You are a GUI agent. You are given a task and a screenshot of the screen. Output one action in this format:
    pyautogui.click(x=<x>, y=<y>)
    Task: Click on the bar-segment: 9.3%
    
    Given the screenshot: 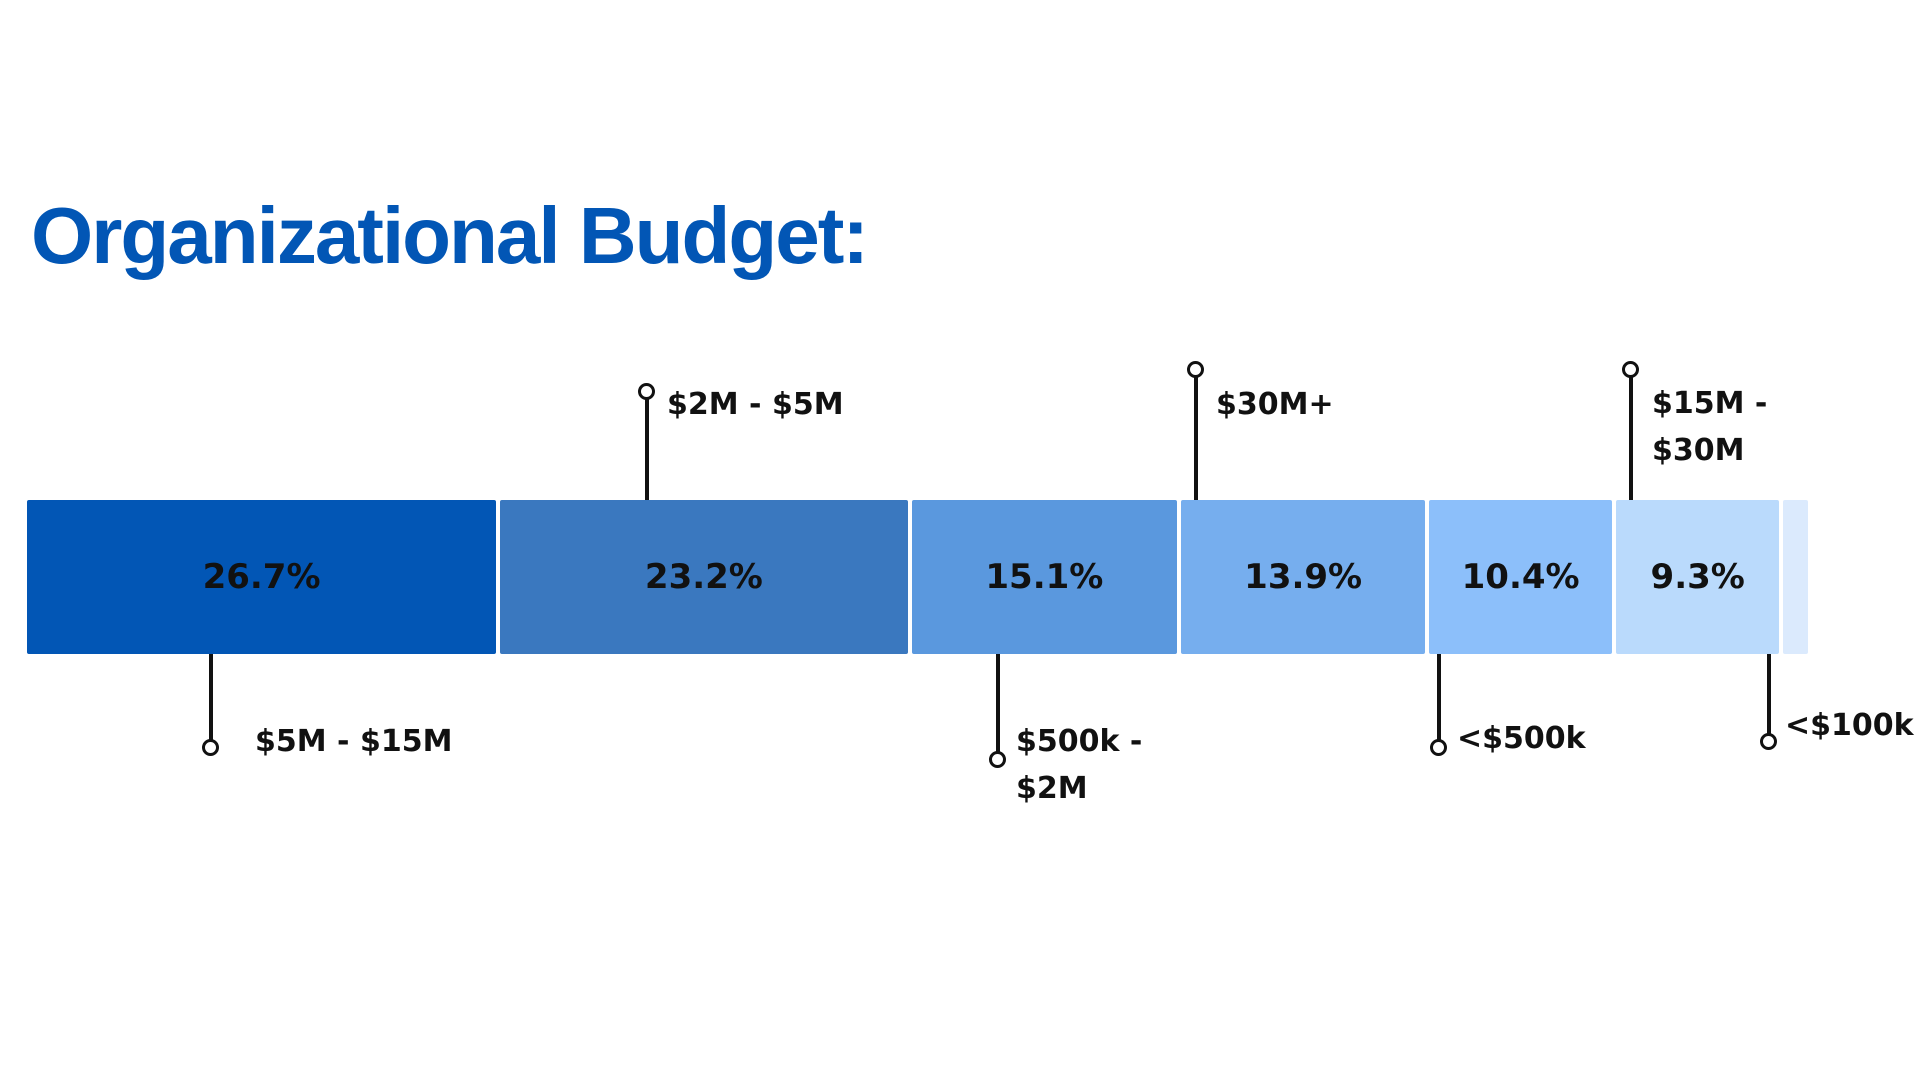 What is the action you would take?
    pyautogui.click(x=1698, y=577)
    